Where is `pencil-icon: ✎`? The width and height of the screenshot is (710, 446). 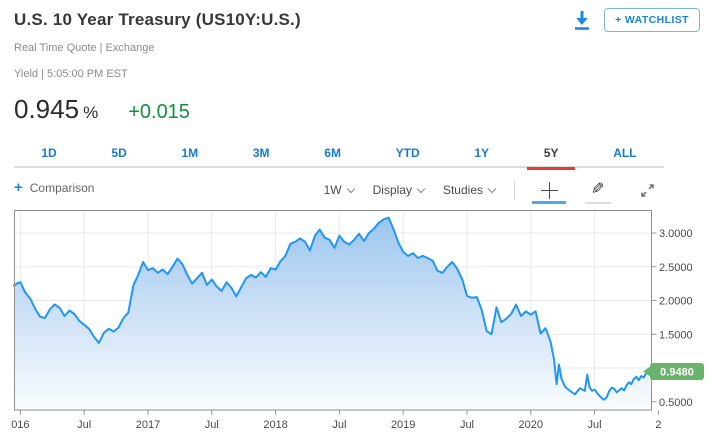
pencil-icon: ✎ is located at coordinates (598, 189).